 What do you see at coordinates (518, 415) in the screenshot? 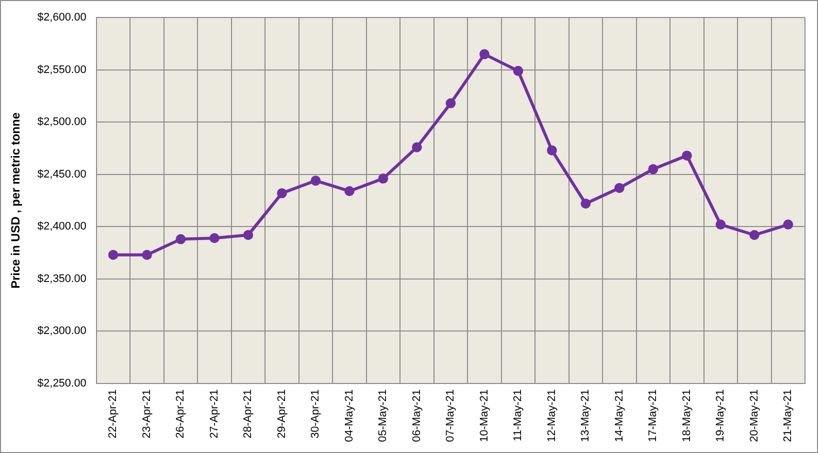
I see `x-tick-label: 11-May-21` at bounding box center [518, 415].